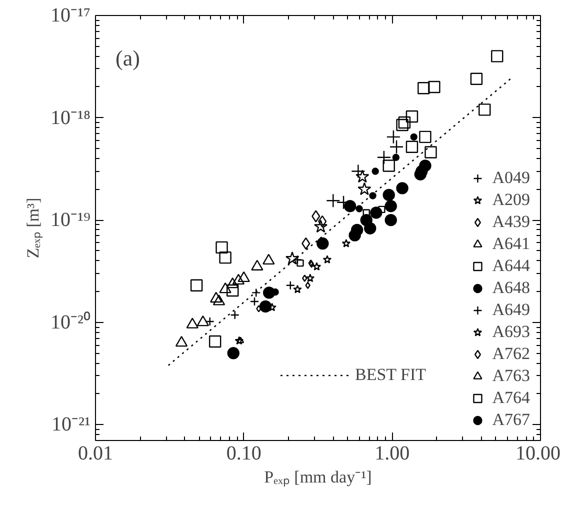 This screenshot has width=571, height=508. What do you see at coordinates (34, 228) in the screenshot?
I see `y-axis-title: Zₑₓₚ [m³]` at bounding box center [34, 228].